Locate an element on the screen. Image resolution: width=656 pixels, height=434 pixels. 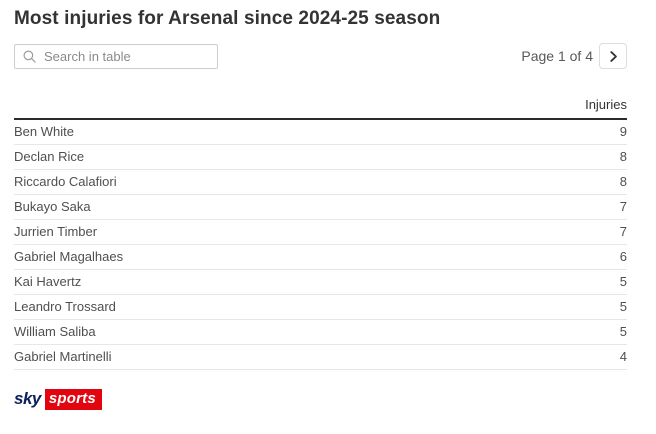
search-icon is located at coordinates (29, 56).